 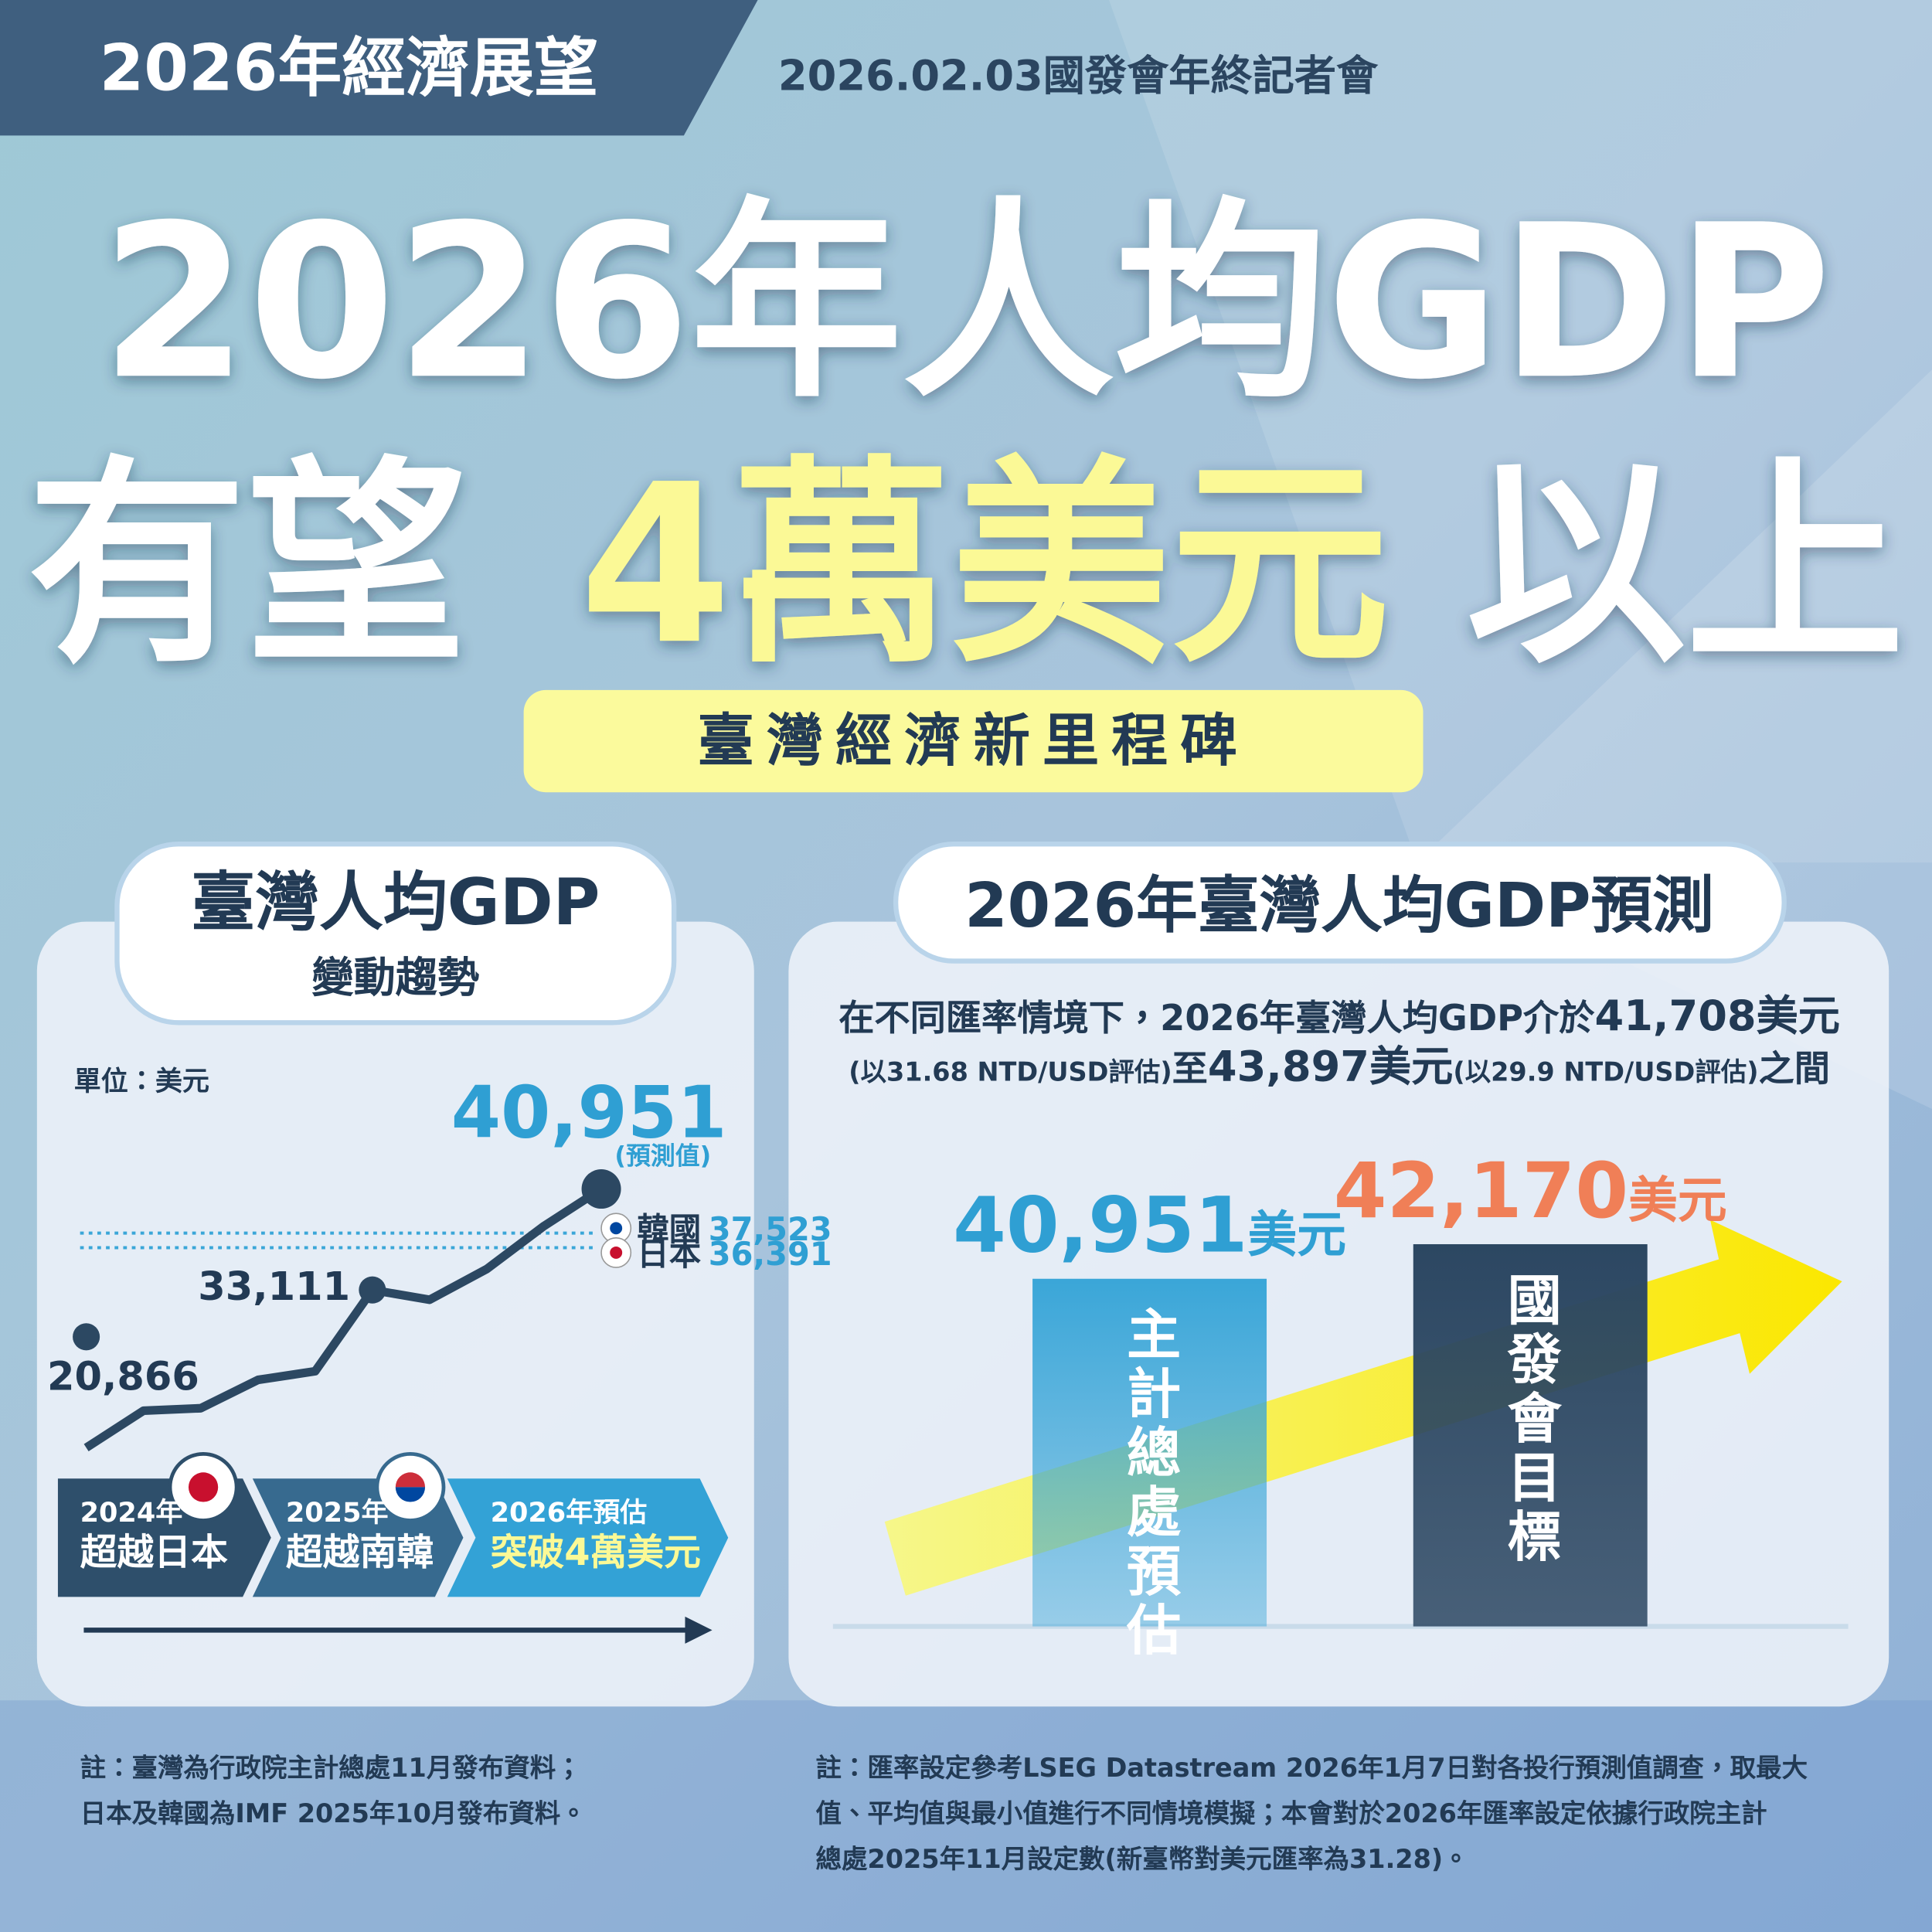 I want to click on bar-value: 42,170美元, so click(x=1531, y=1191).